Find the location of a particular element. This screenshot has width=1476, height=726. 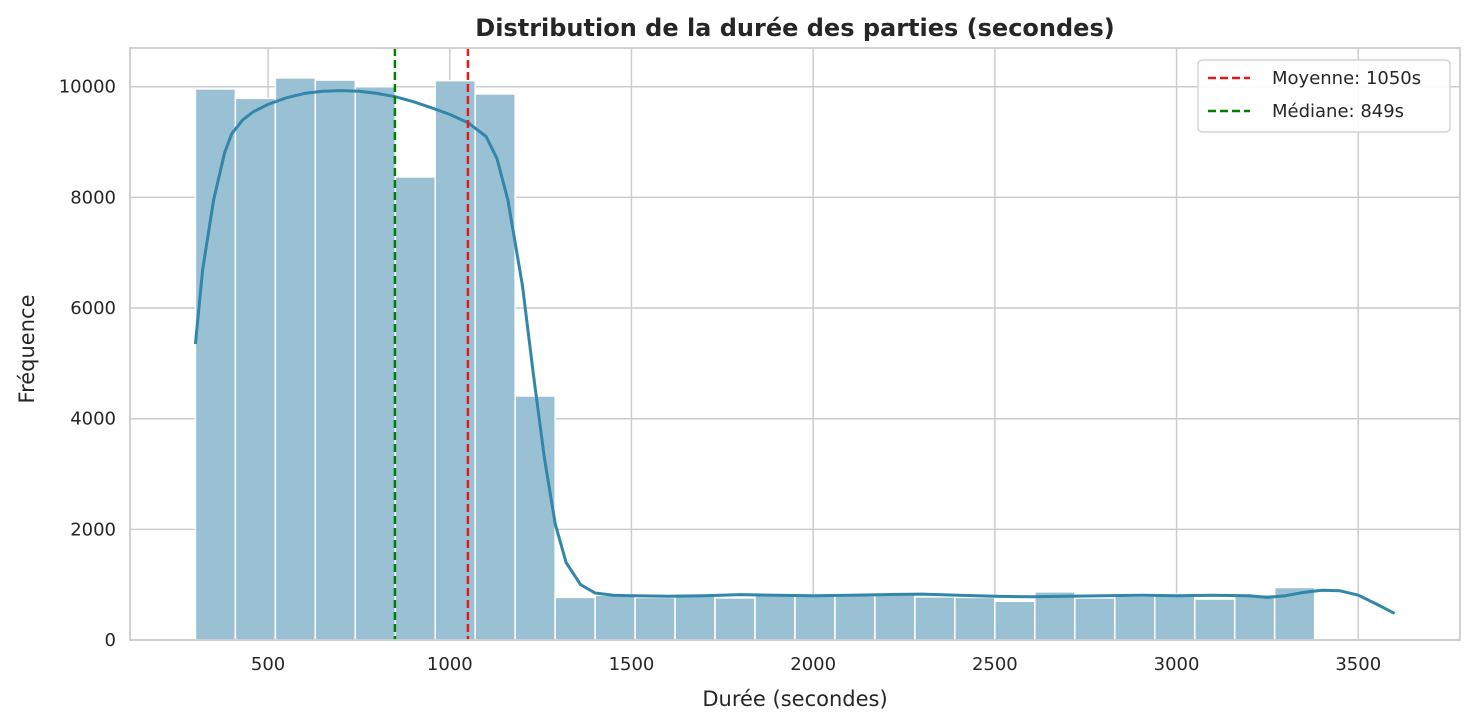

y-axis-ticks: 0 2000 4000 6000 8000 10000 is located at coordinates (87, 364).